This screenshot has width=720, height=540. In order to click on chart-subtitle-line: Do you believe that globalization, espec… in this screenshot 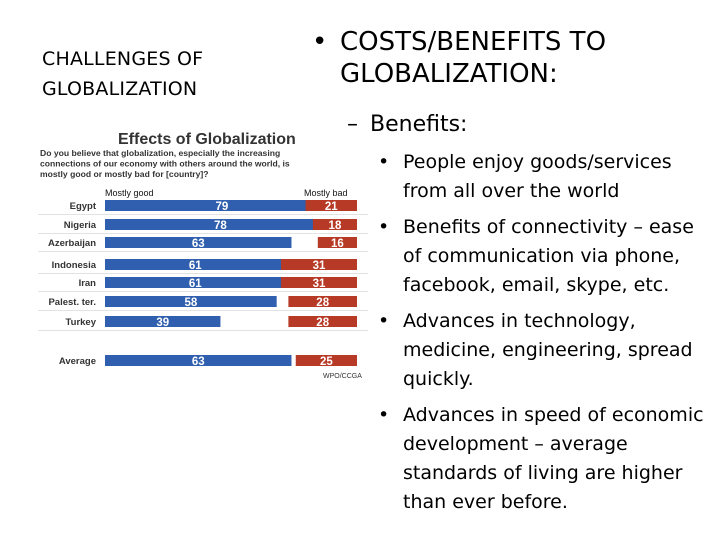, I will do `click(160, 153)`.